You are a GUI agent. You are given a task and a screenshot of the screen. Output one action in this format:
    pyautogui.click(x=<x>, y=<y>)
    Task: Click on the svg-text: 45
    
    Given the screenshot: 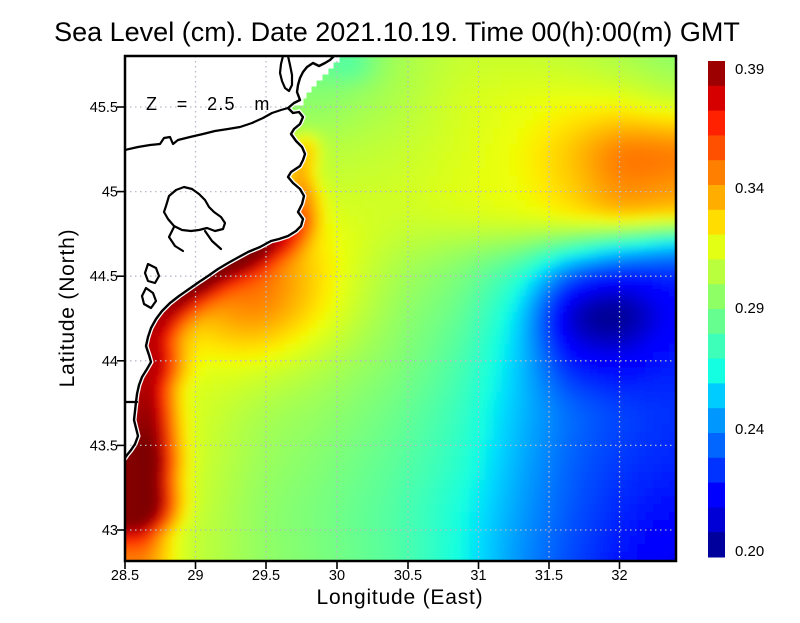 What is the action you would take?
    pyautogui.click(x=110, y=193)
    